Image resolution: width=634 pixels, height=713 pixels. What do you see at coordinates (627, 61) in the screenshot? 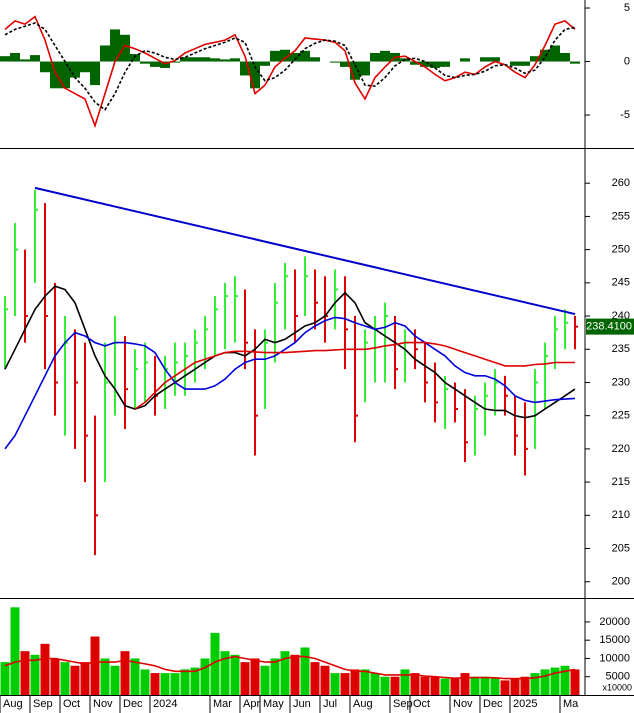
I see `y-tick-label: 0` at bounding box center [627, 61].